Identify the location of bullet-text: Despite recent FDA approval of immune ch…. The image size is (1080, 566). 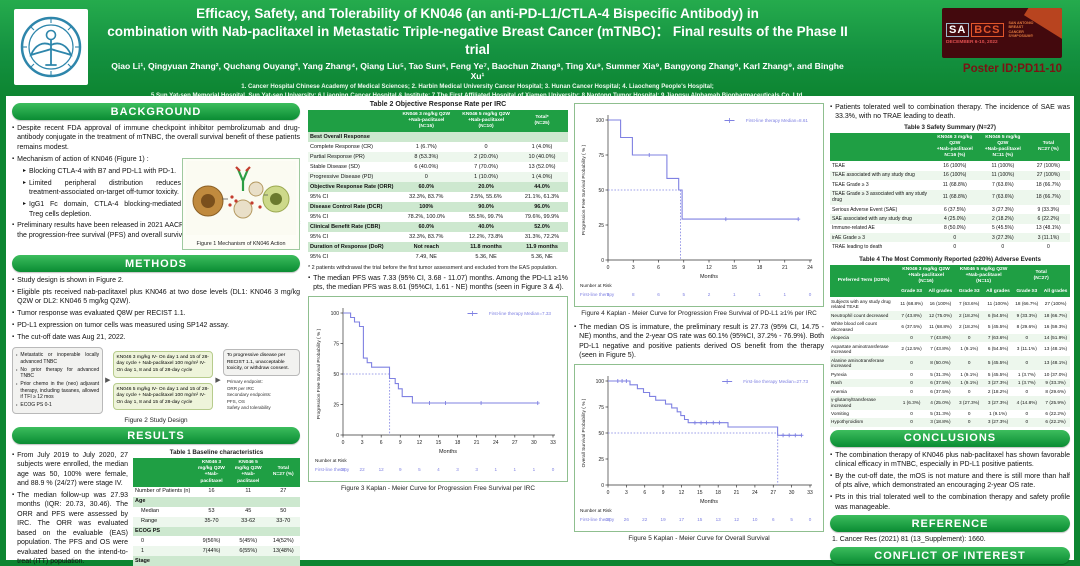
(158, 138).